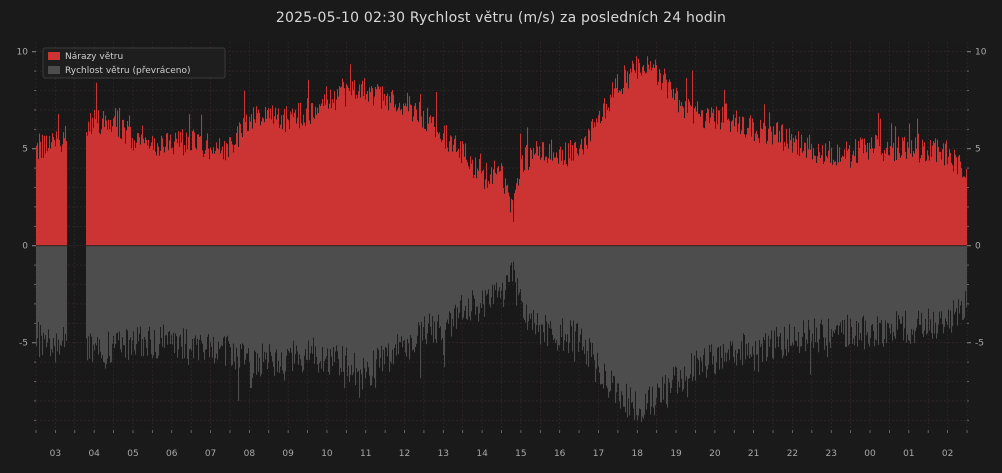  What do you see at coordinates (94, 57) in the screenshot?
I see `legend-label-gusts: Nárazy větru` at bounding box center [94, 57].